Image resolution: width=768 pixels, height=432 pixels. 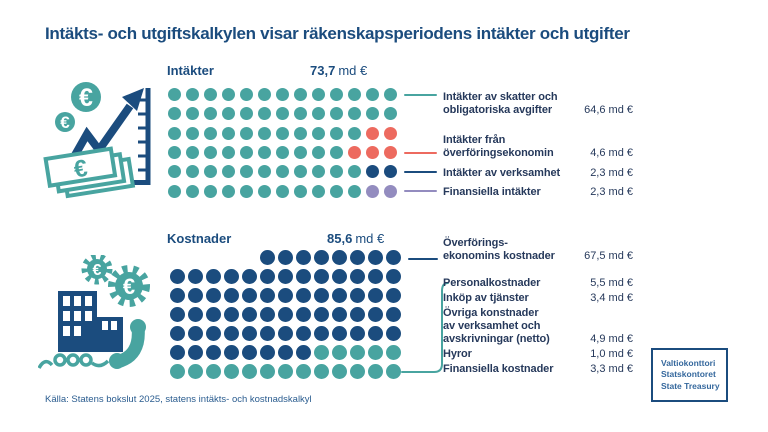 What do you see at coordinates (608, 110) in the screenshot?
I see `income-item-value: 64,6 md €` at bounding box center [608, 110].